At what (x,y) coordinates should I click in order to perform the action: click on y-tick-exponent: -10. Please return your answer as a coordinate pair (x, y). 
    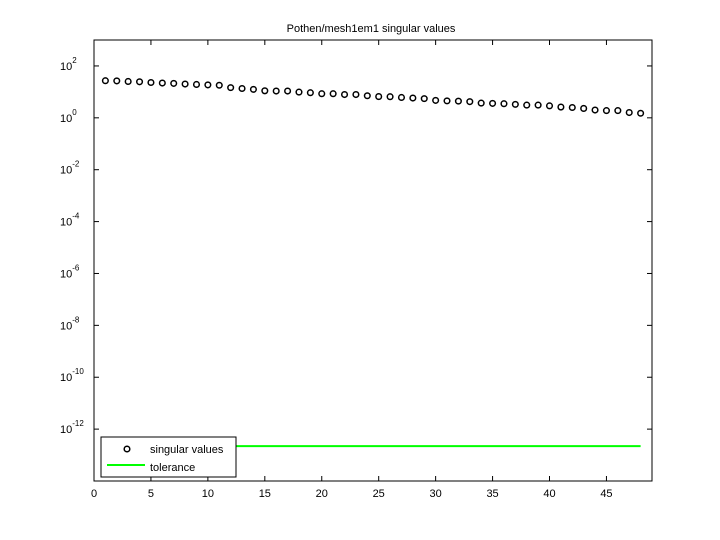
    Looking at the image, I should click on (78, 371).